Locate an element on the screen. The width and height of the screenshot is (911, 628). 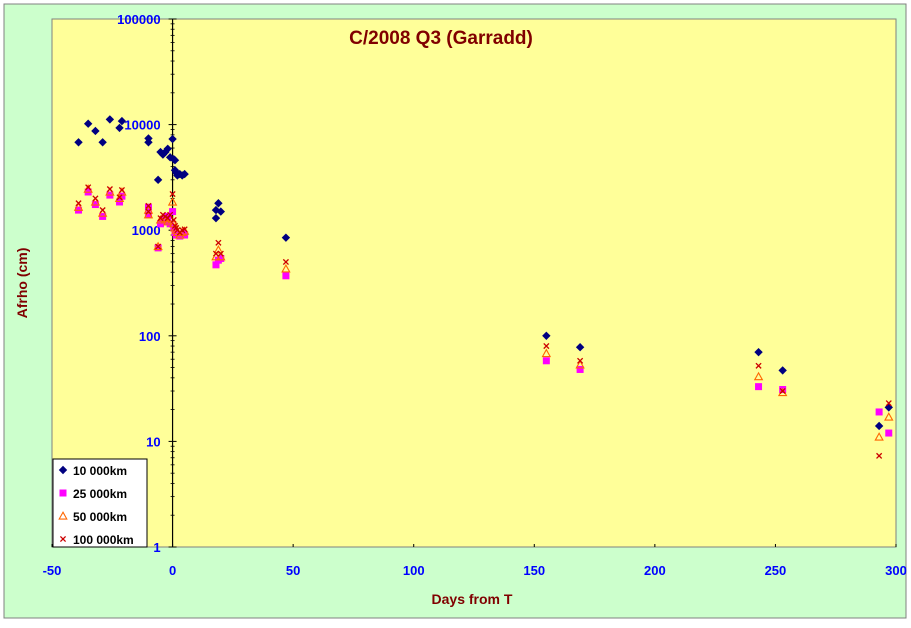
y-tick-label: 10 is located at coordinates (153, 441).